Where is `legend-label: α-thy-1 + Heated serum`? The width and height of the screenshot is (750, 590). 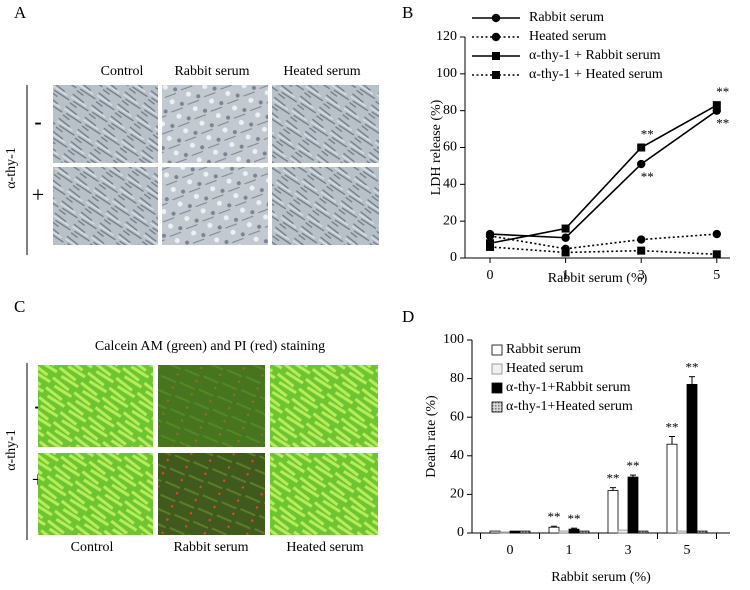 legend-label: α-thy-1 + Heated serum is located at coordinates (596, 74).